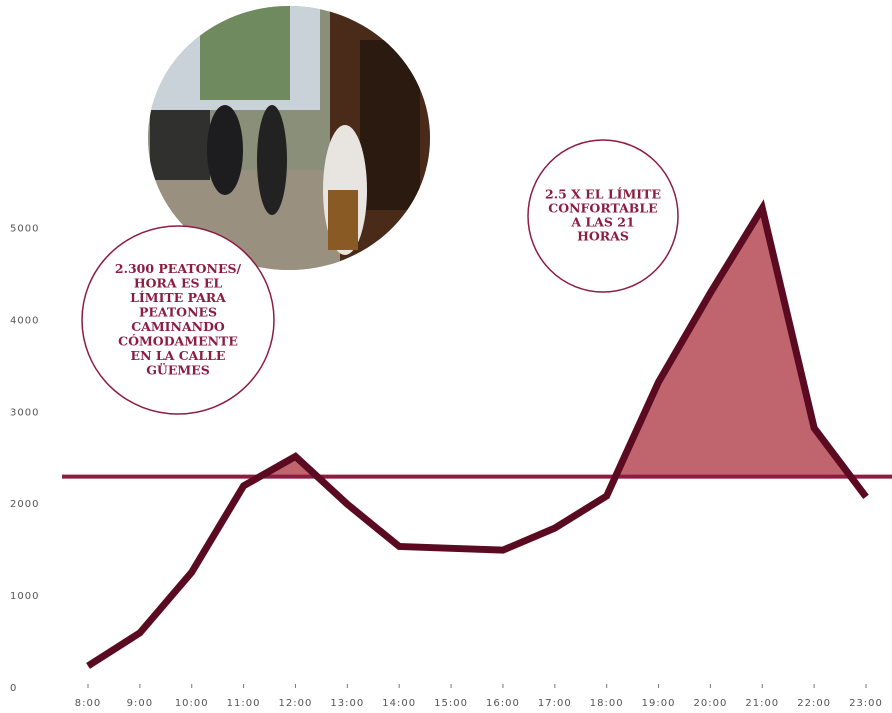 The width and height of the screenshot is (892, 713). What do you see at coordinates (451, 703) in the screenshot?
I see `x-tick-label: 15:00` at bounding box center [451, 703].